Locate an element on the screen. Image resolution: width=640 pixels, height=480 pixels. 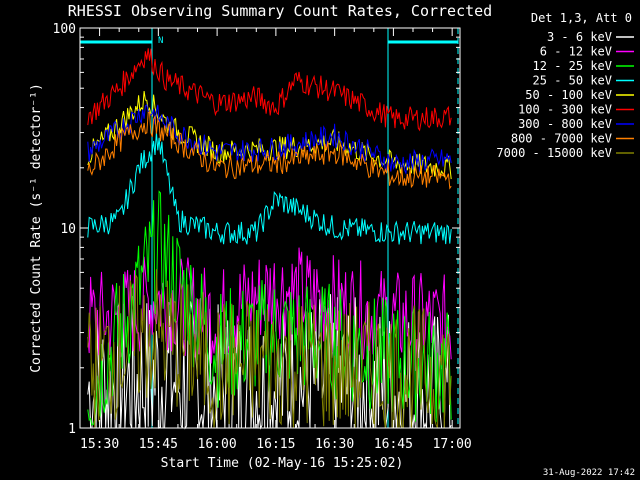
legend-label: 7000 - 15000 keV is located at coordinates (554, 153).